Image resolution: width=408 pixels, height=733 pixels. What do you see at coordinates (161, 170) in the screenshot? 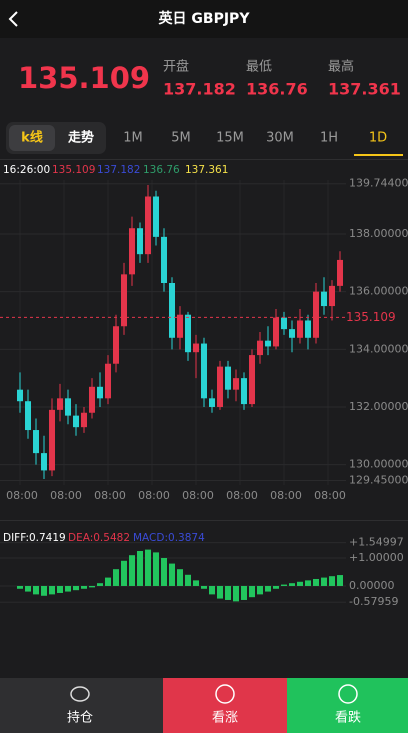
I see `info-value: 136.76` at bounding box center [161, 170].